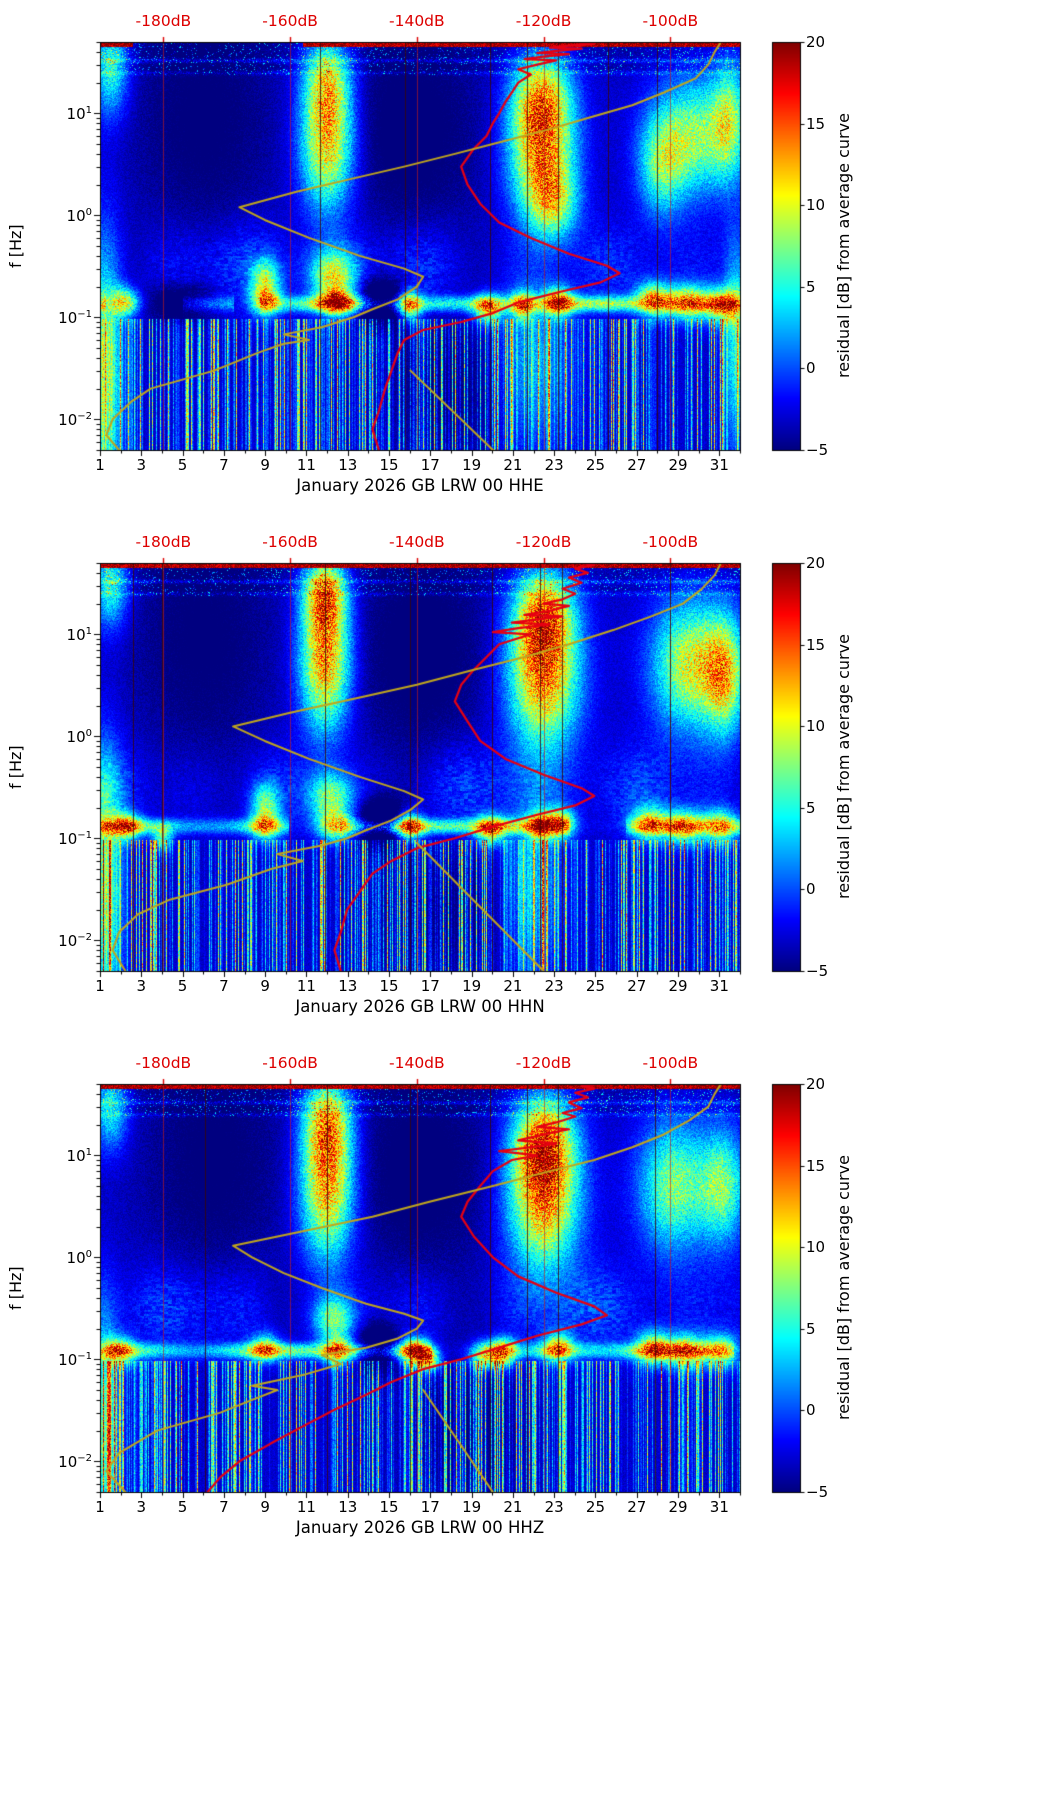 The height and width of the screenshot is (1806, 1052). What do you see at coordinates (84, 1459) in the screenshot?
I see `y-tick-exponent: −2` at bounding box center [84, 1459].